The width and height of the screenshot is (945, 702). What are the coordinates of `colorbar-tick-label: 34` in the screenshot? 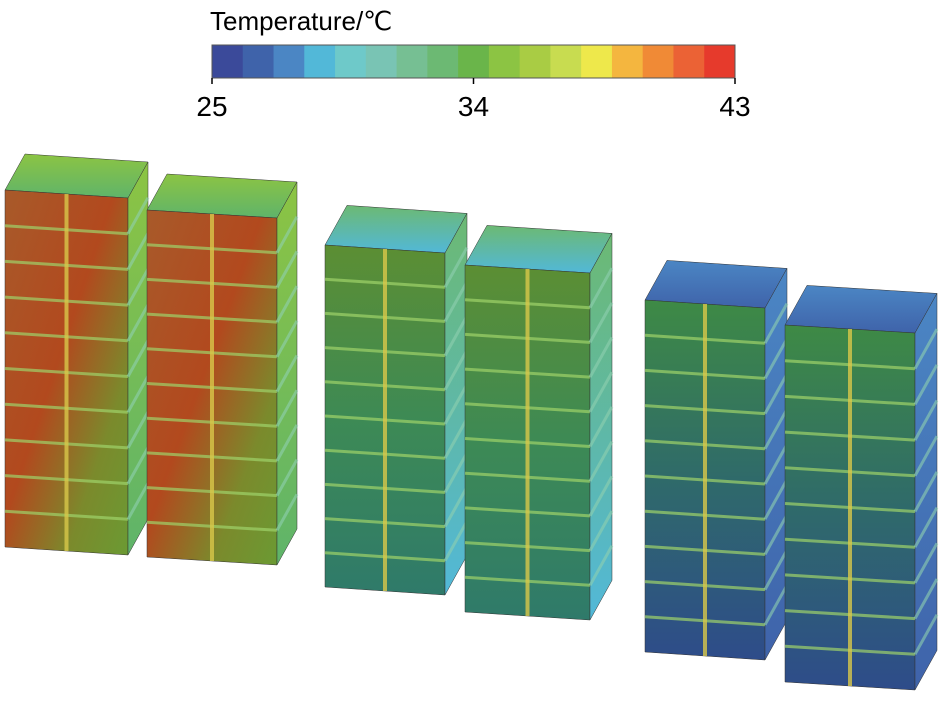 It's located at (473, 106).